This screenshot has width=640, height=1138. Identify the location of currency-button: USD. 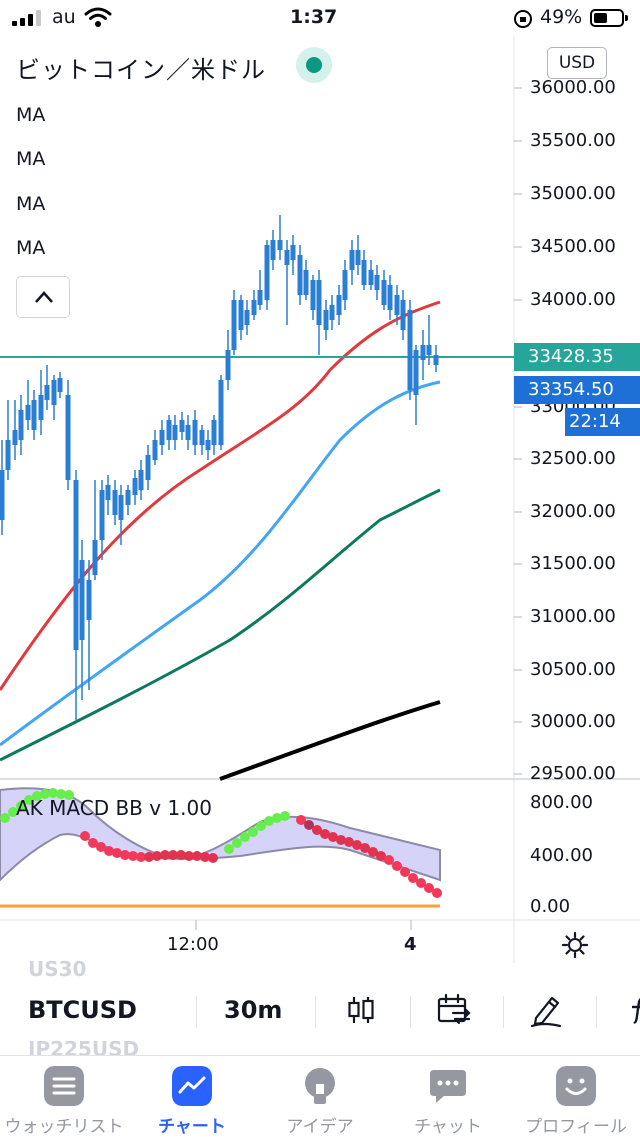
(577, 63).